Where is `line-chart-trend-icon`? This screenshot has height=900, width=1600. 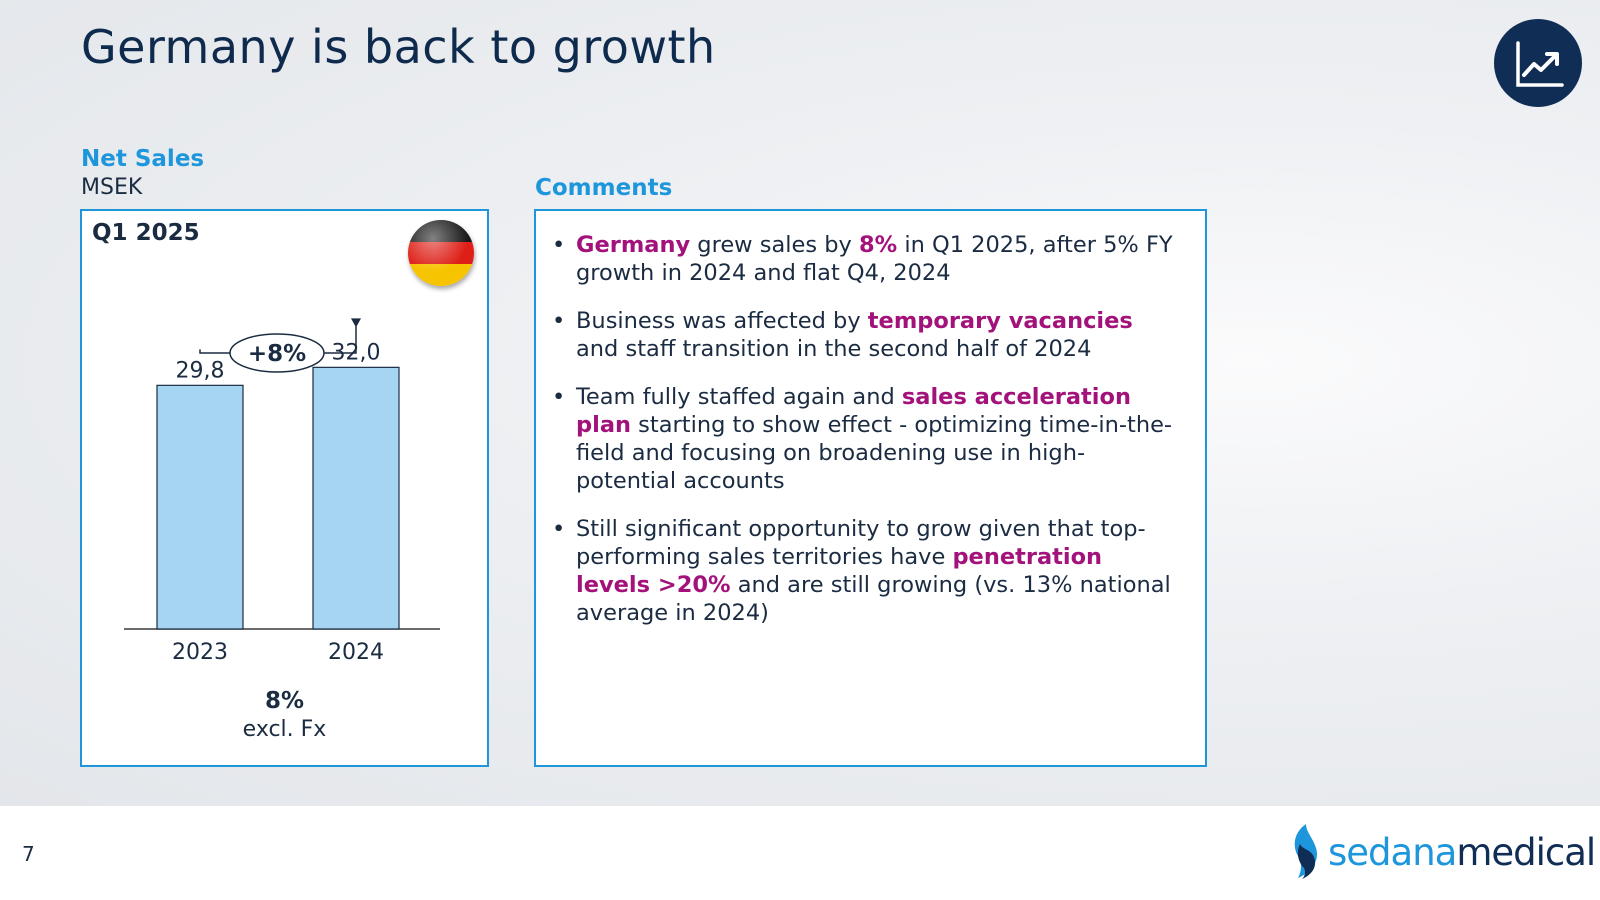
line-chart-trend-icon is located at coordinates (1538, 63).